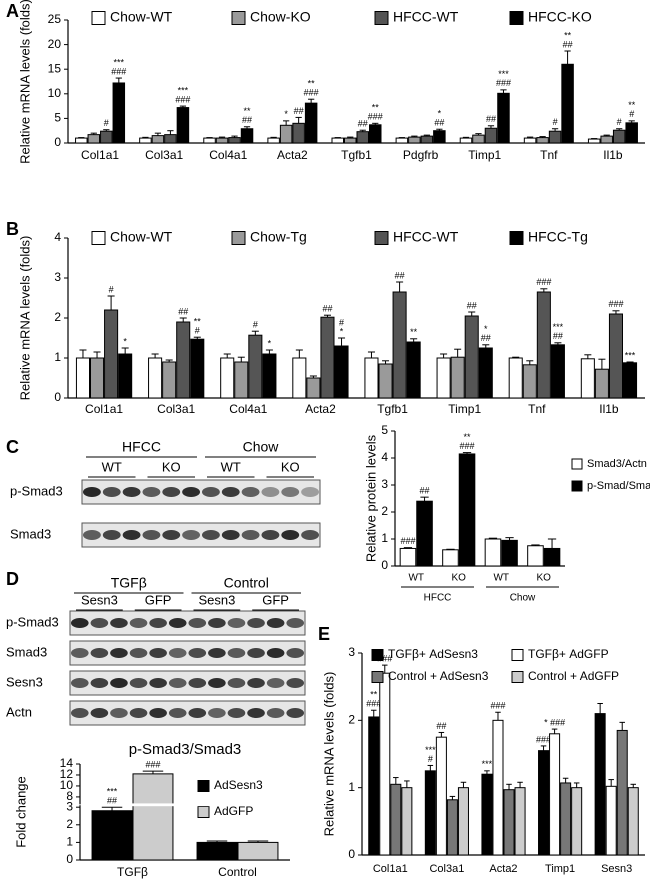 This screenshot has width=650, height=888. I want to click on blot-strip, so click(187, 683).